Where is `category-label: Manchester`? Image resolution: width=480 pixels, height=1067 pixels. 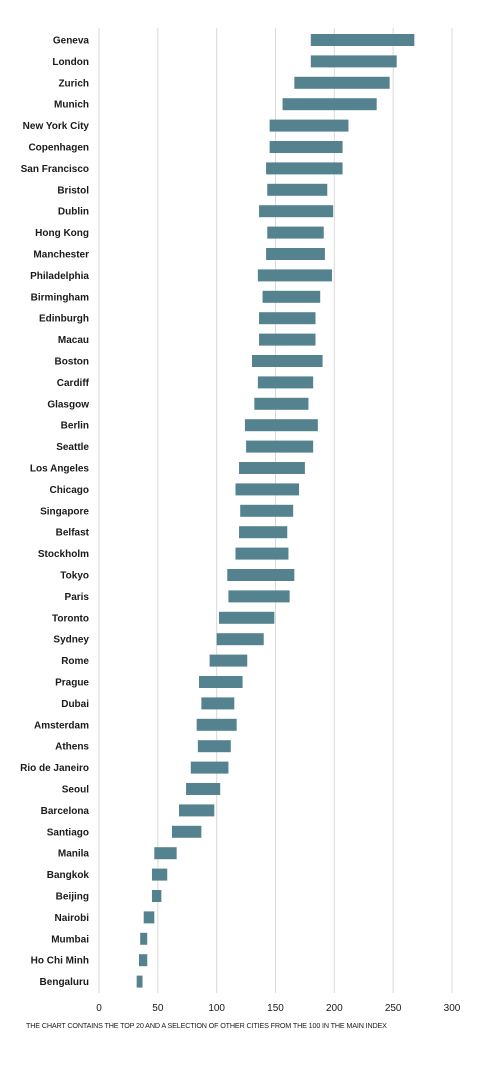 category-label: Manchester is located at coordinates (61, 255).